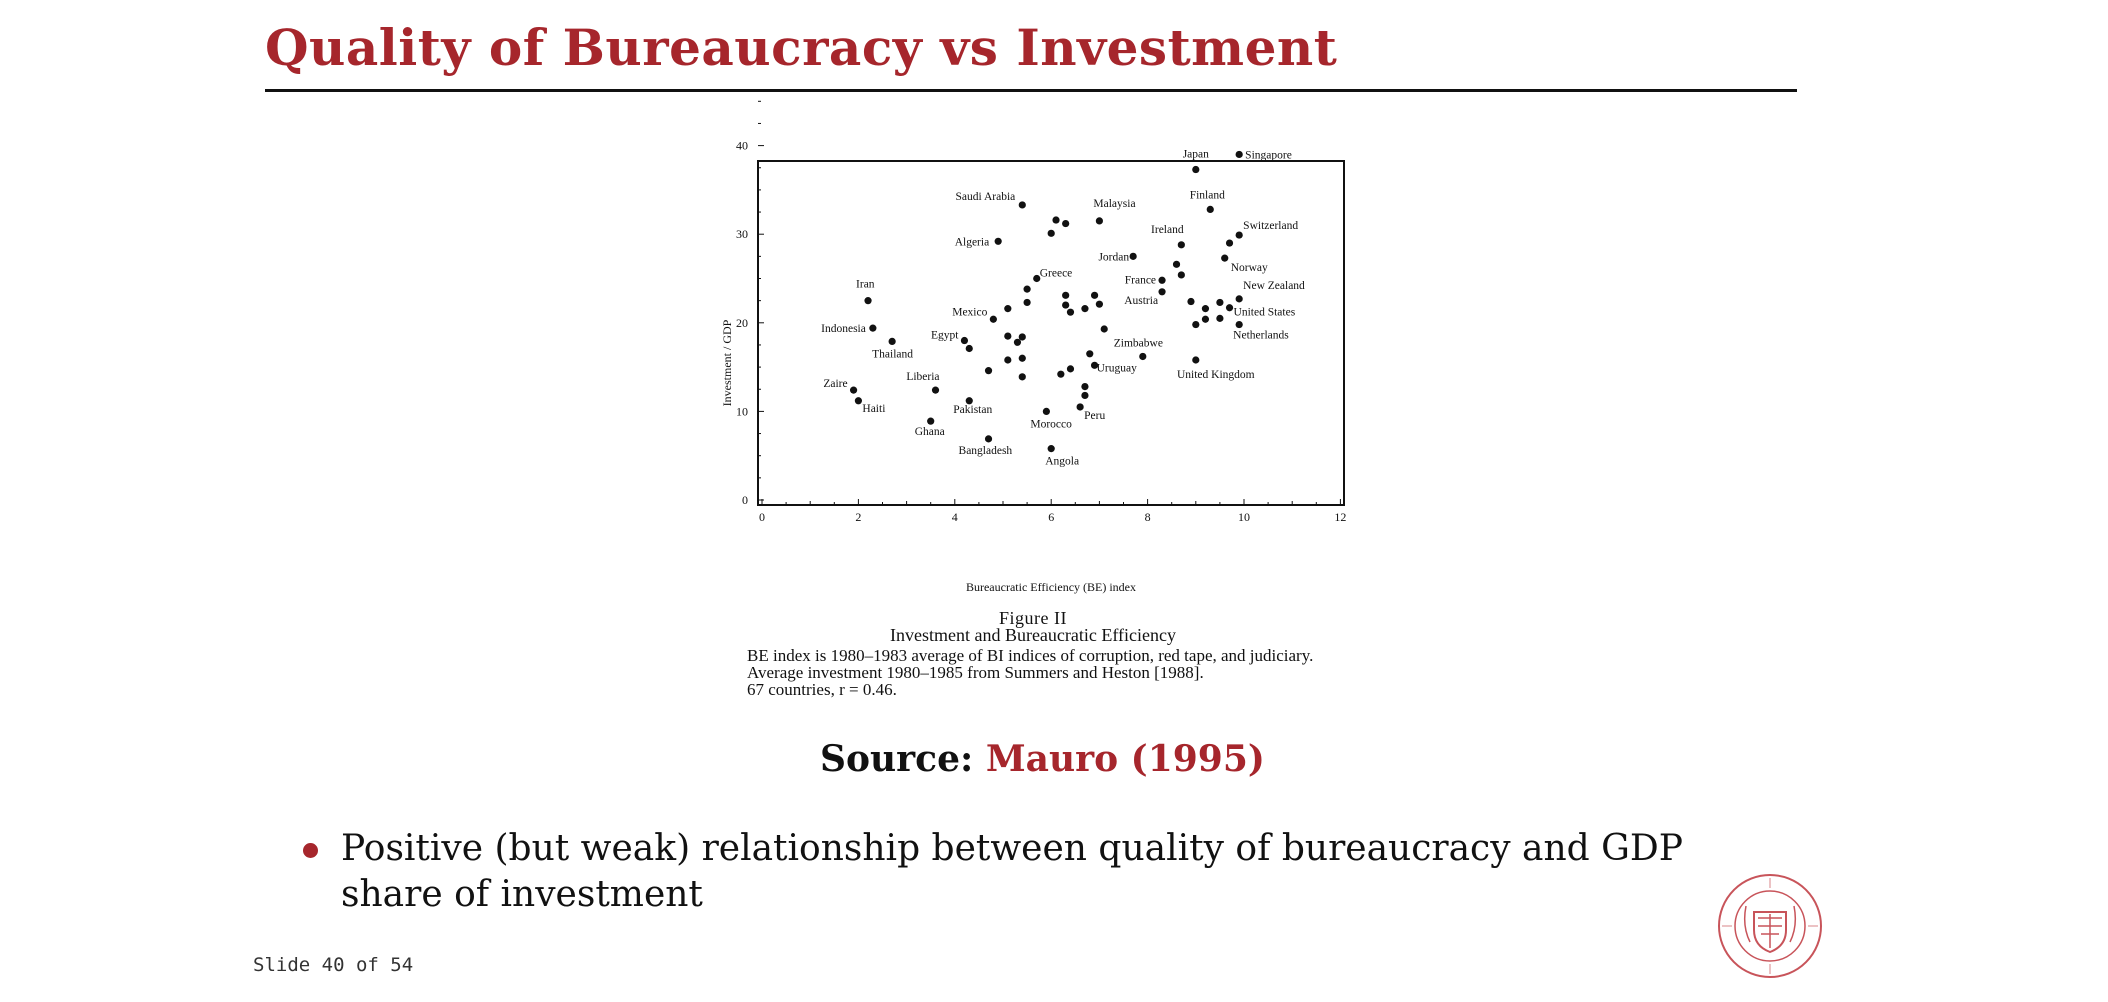 The image size is (2108, 1002). Describe the element at coordinates (1046, 301) in the screenshot. I see `data-points` at that location.